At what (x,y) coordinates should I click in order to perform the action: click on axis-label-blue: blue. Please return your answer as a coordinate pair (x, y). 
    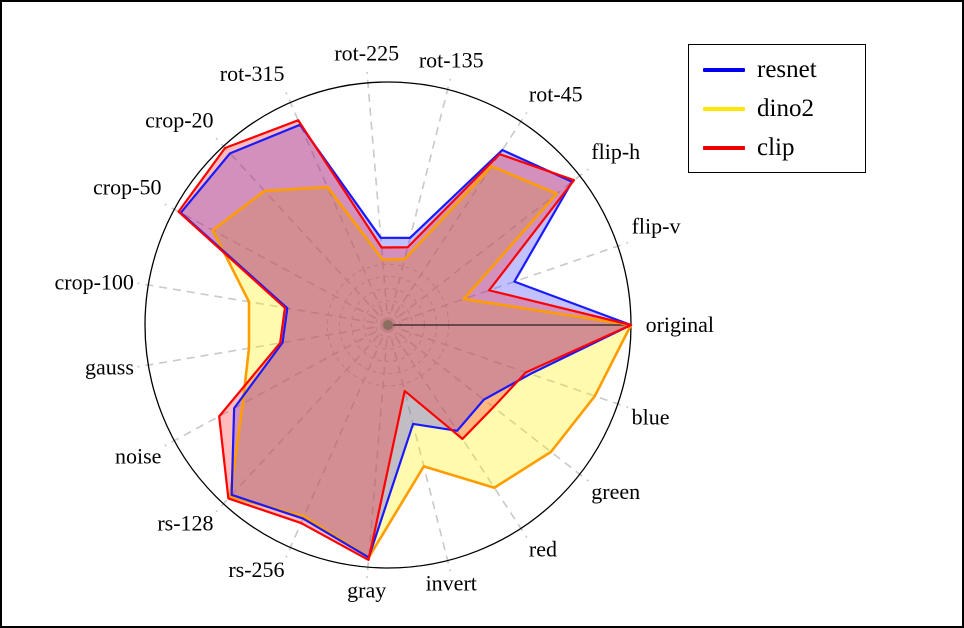
    Looking at the image, I should click on (651, 417).